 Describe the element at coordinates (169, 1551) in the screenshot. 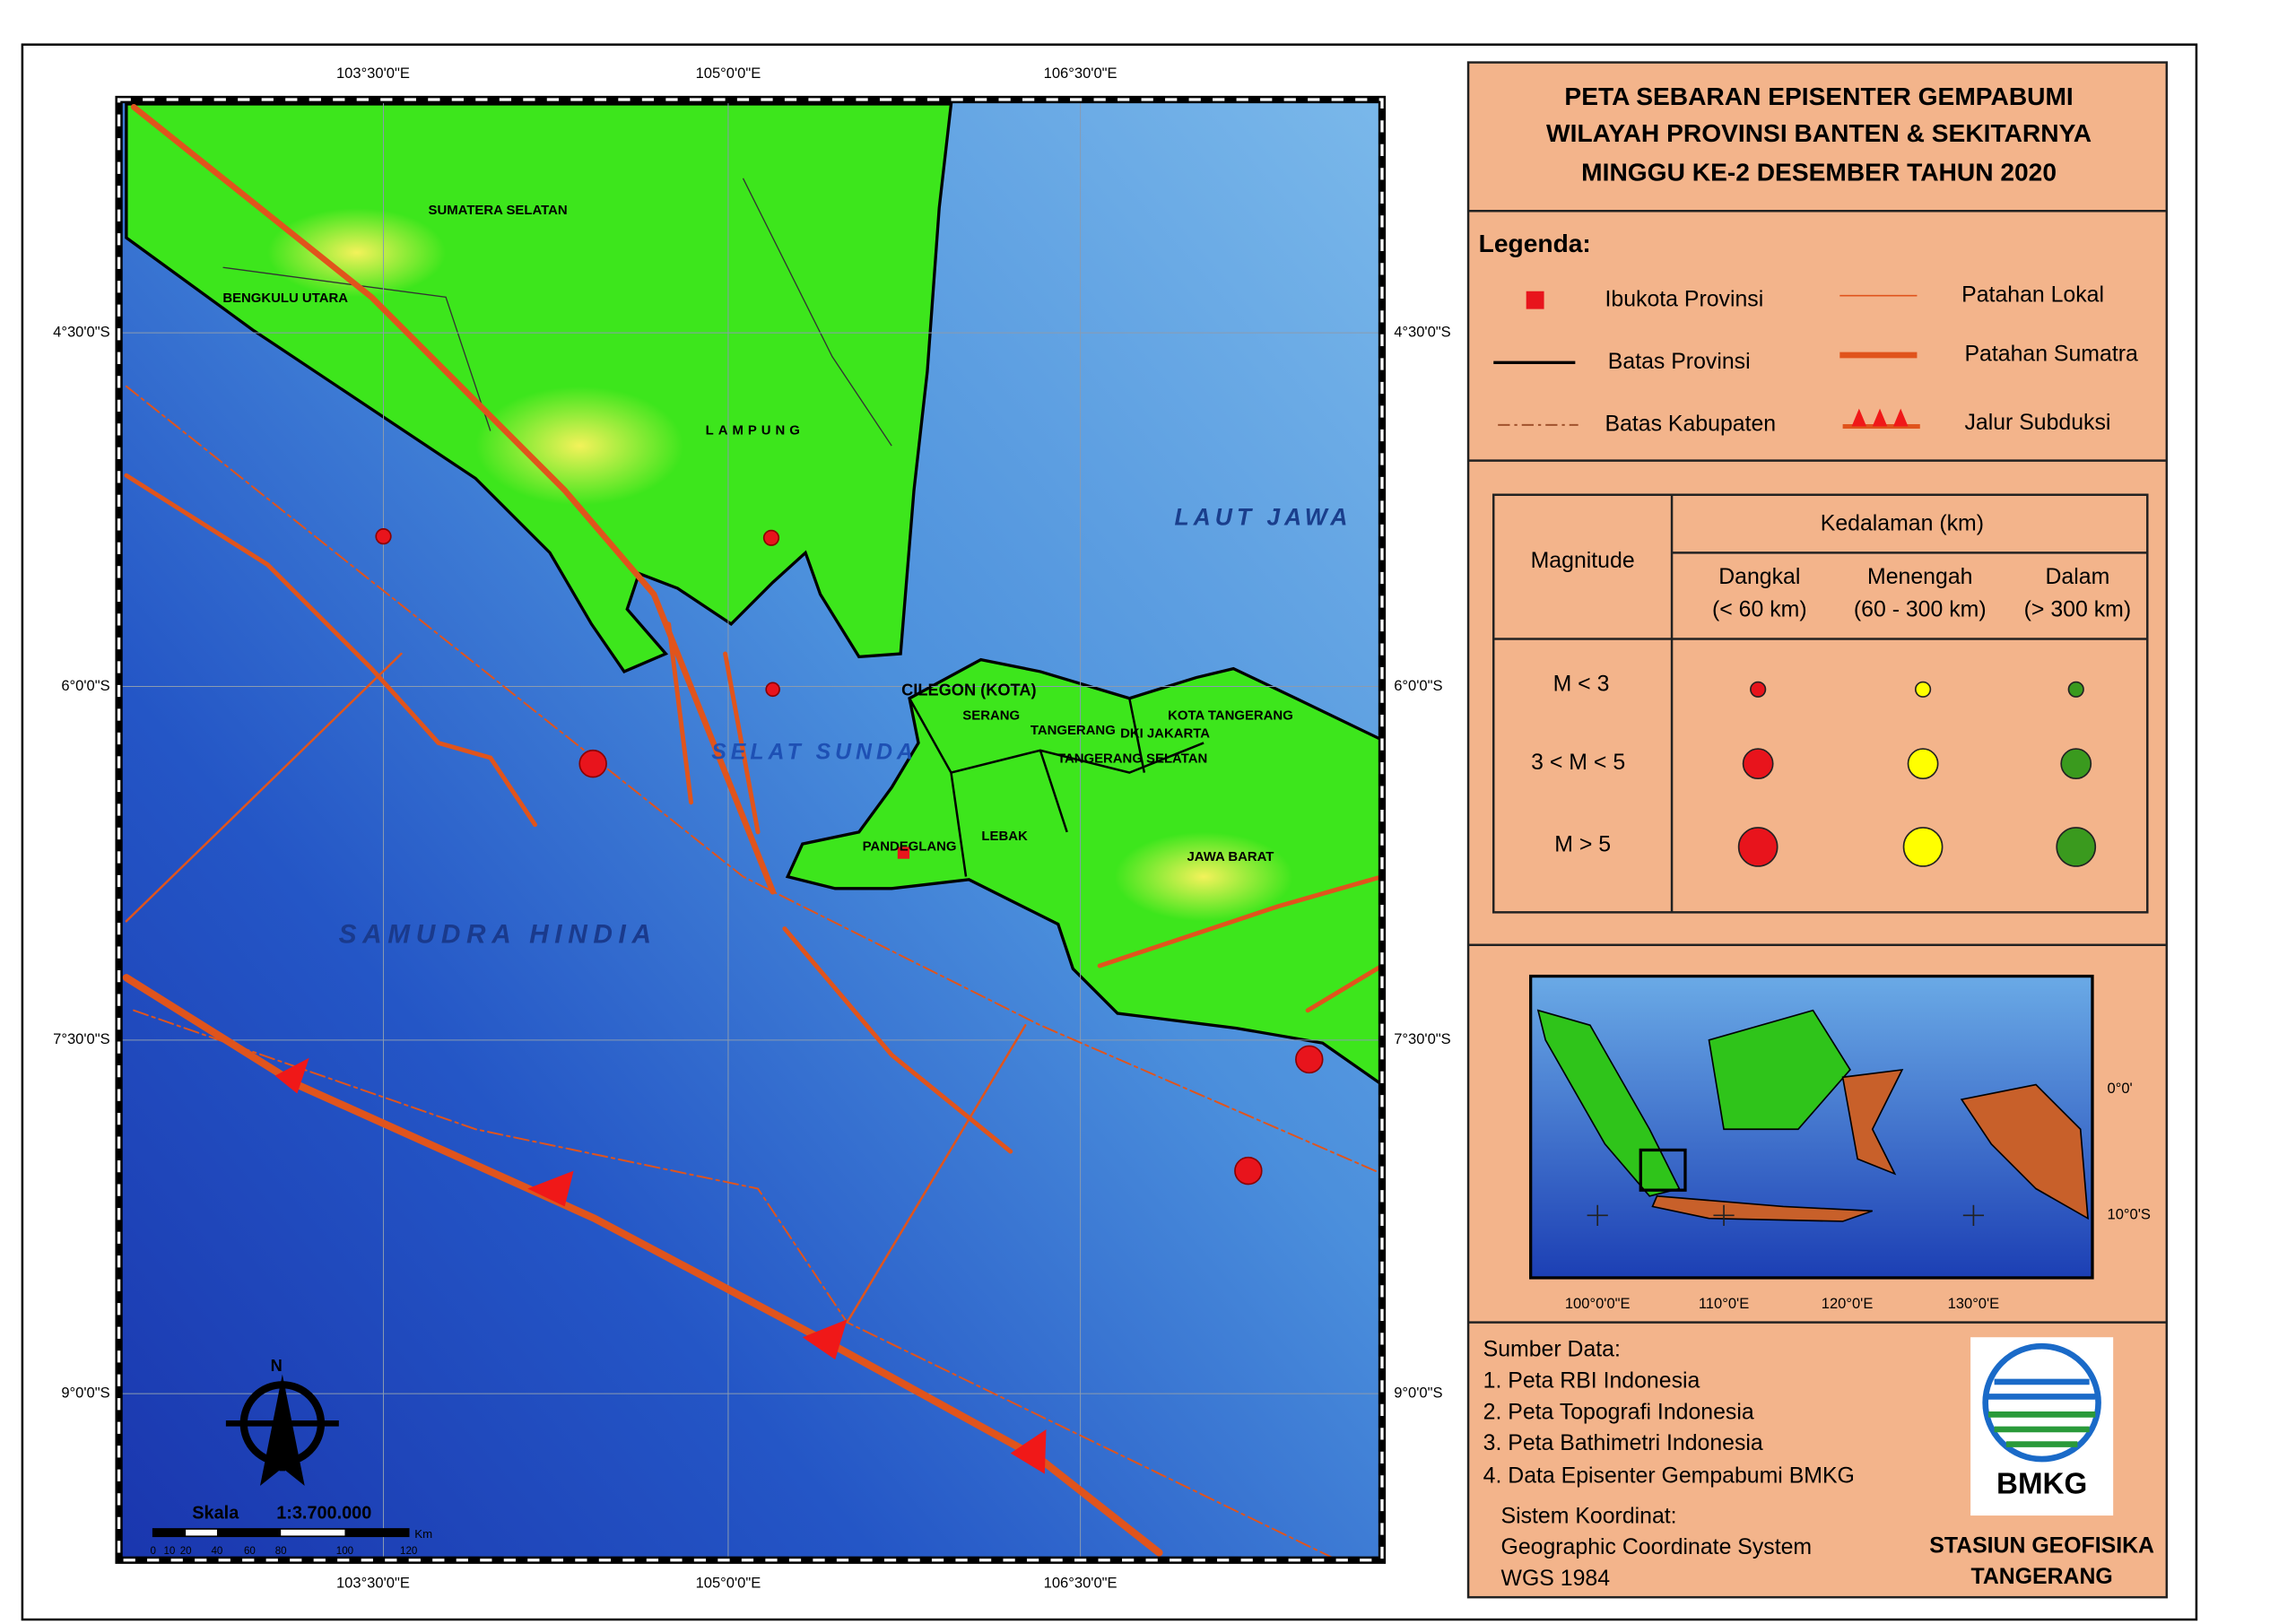

I see `scale-tick: 10` at that location.